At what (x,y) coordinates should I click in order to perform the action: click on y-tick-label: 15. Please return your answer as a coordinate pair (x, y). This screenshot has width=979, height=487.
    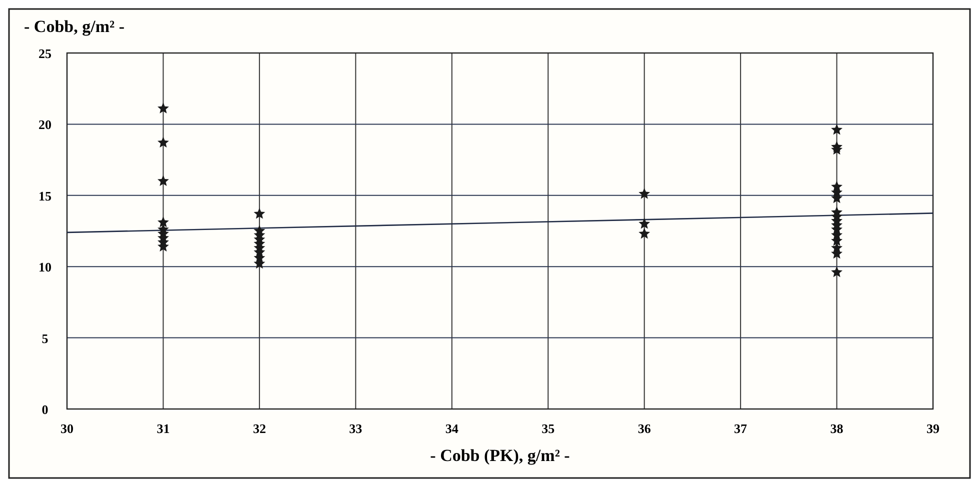
    Looking at the image, I should click on (45, 196).